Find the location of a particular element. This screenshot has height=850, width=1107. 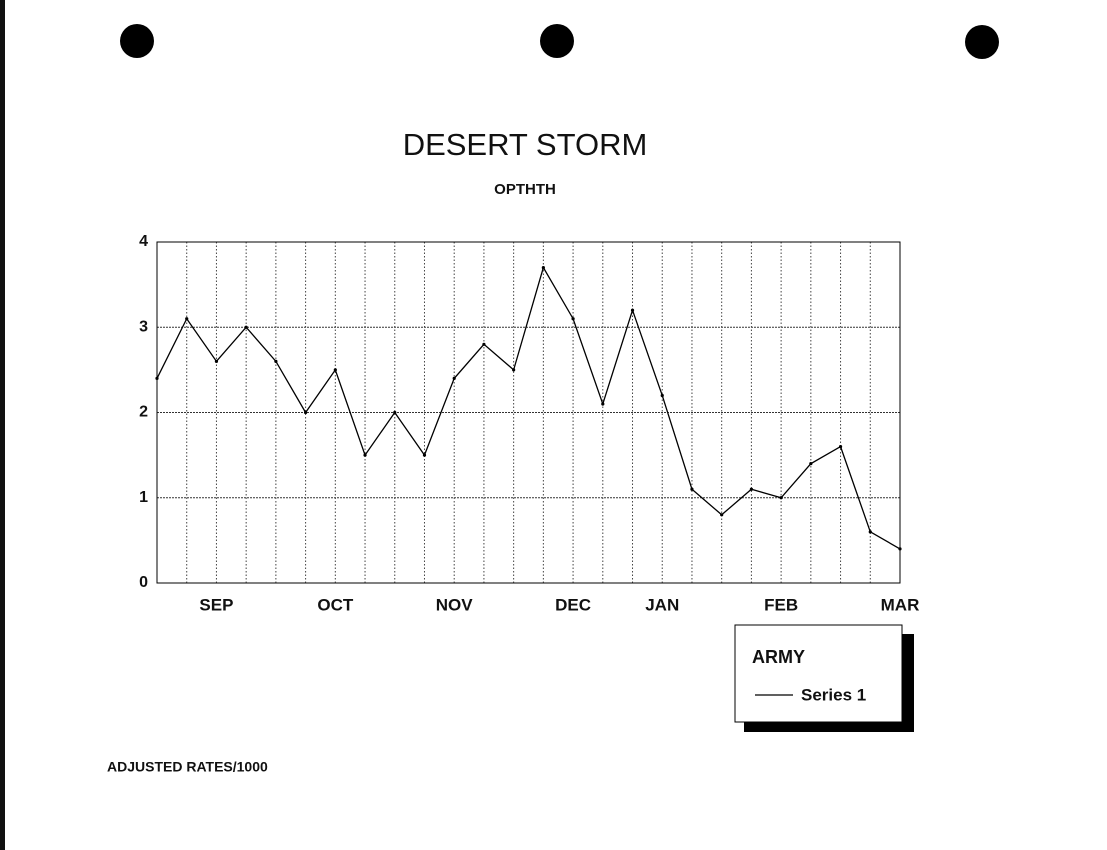

x-tick-label: JAN is located at coordinates (662, 604).